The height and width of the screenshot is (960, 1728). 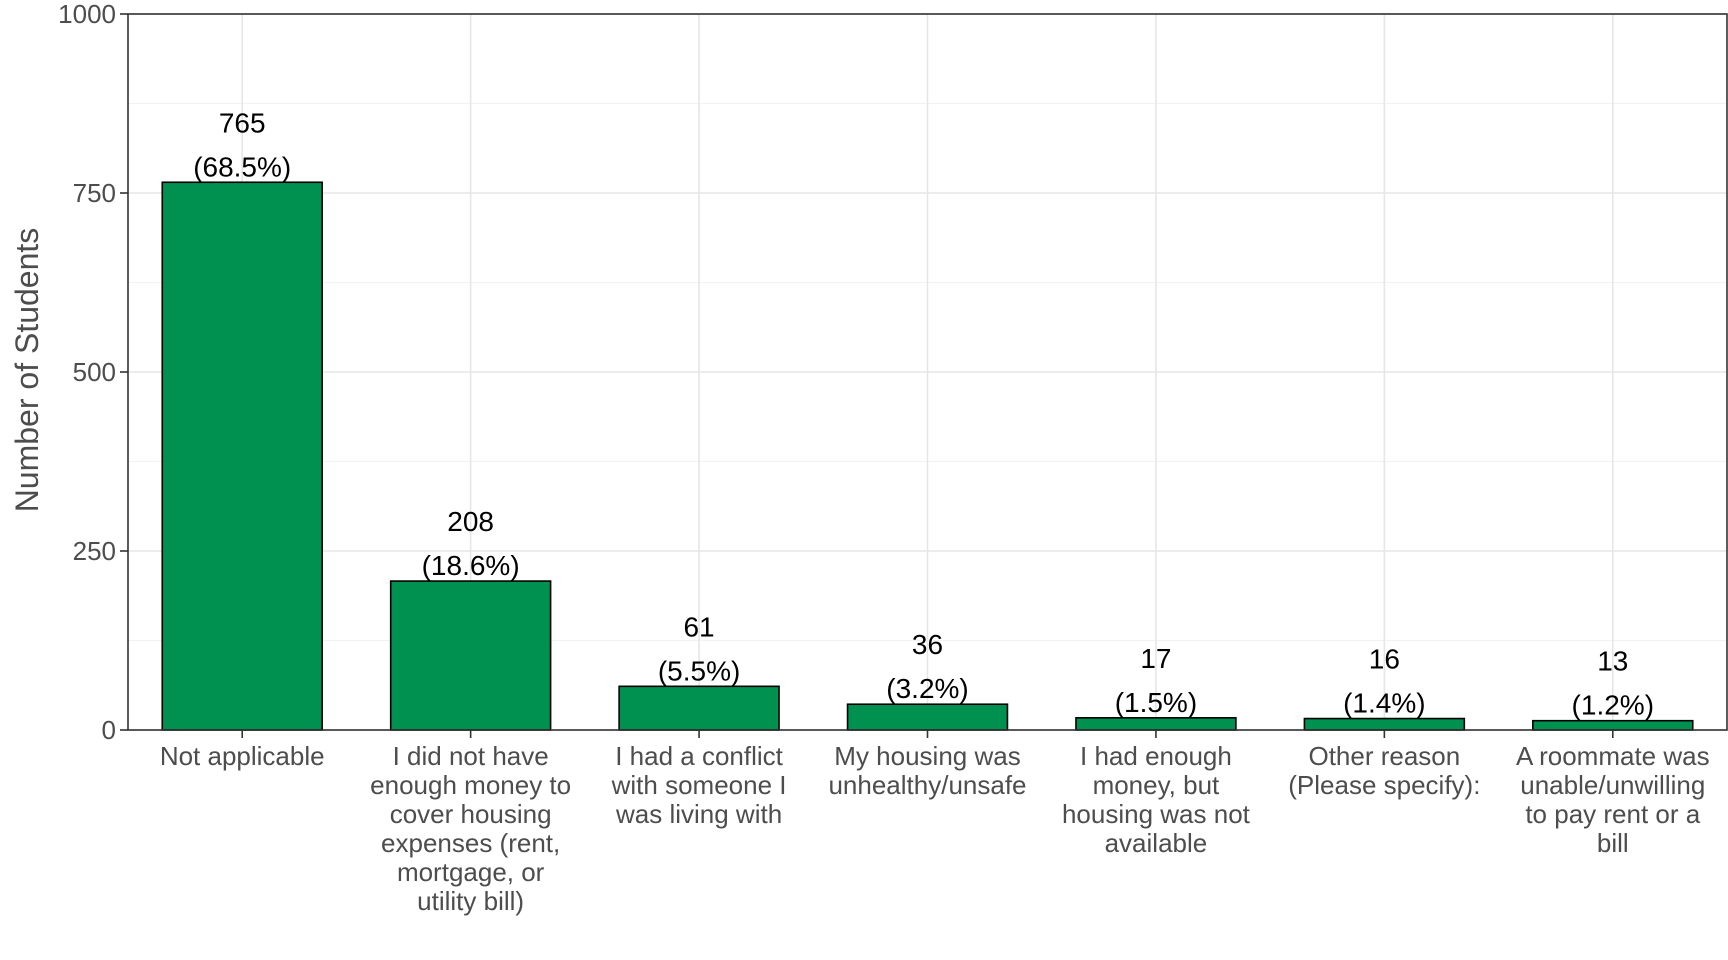 I want to click on data-label-percent: (1.2%), so click(x=1613, y=705).